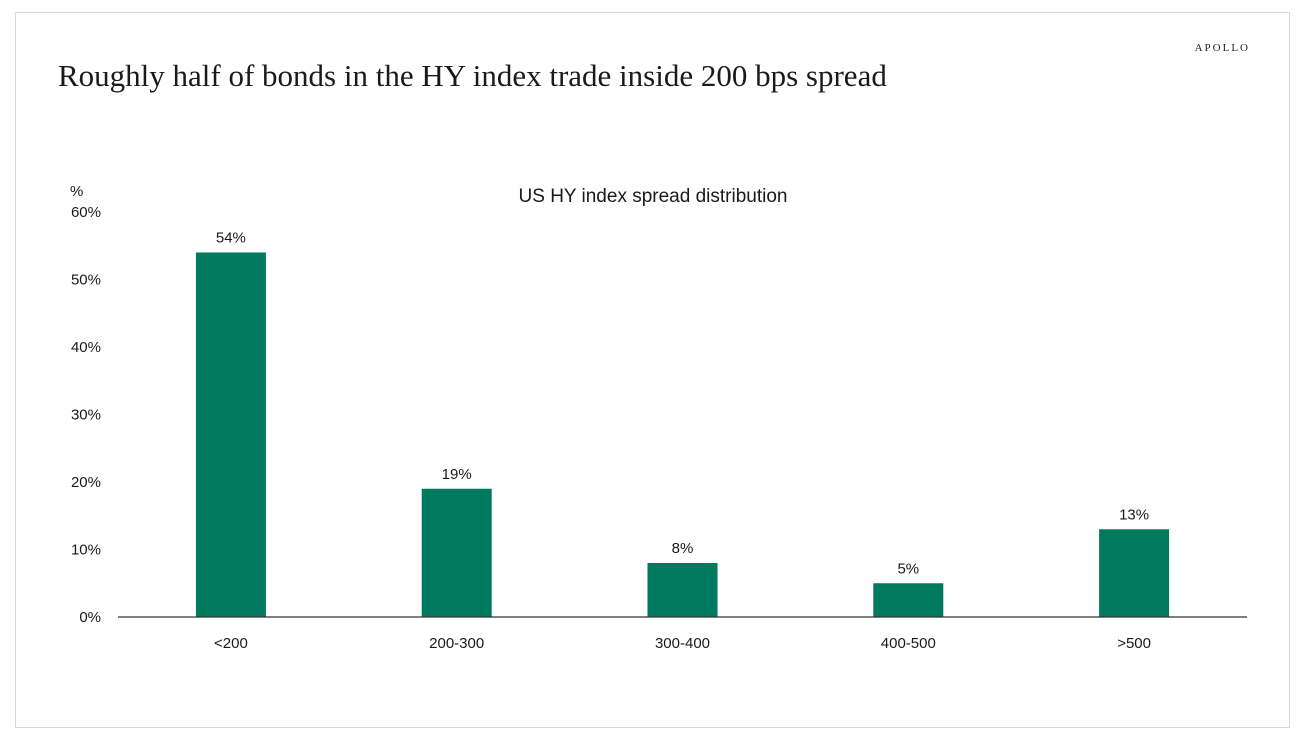 This screenshot has height=734, width=1300. I want to click on x-tick-label: 300-400, so click(682, 643).